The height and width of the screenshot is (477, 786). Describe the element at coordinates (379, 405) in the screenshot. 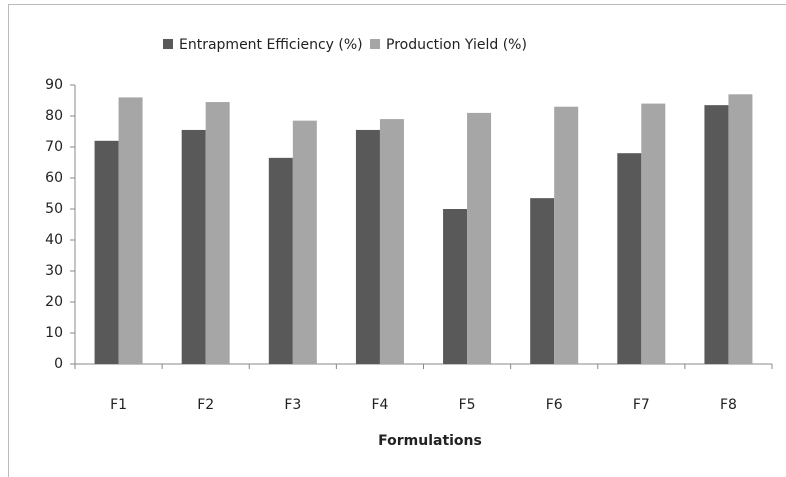

I see `x-tick-label: F4` at that location.